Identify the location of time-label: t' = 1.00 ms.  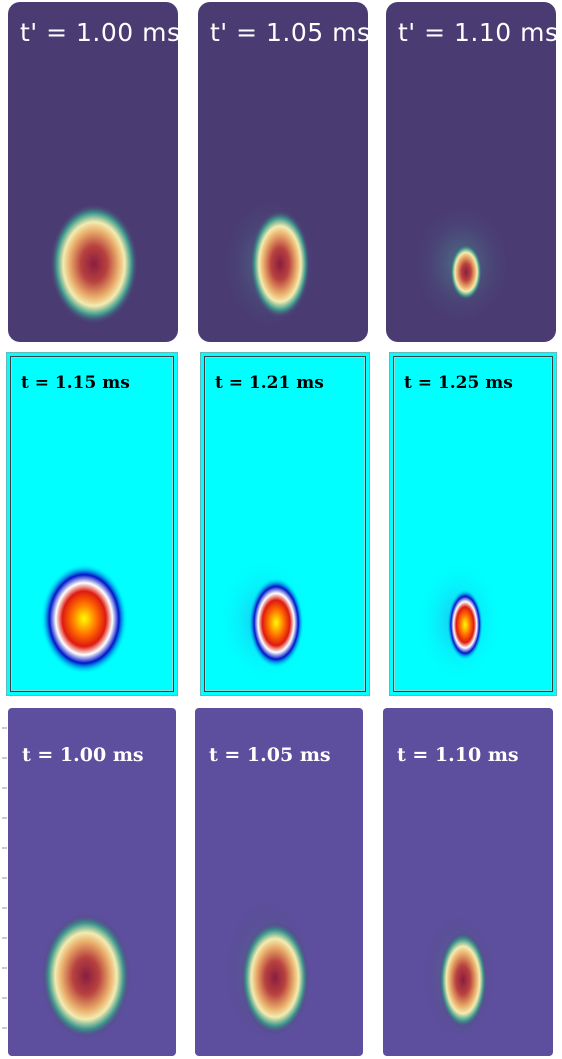
(99, 32).